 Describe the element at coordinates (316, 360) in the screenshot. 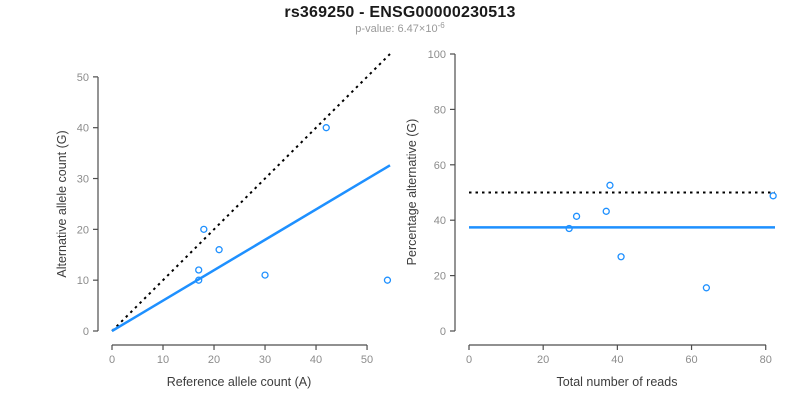

I see `left-x-tick-label: 40` at that location.